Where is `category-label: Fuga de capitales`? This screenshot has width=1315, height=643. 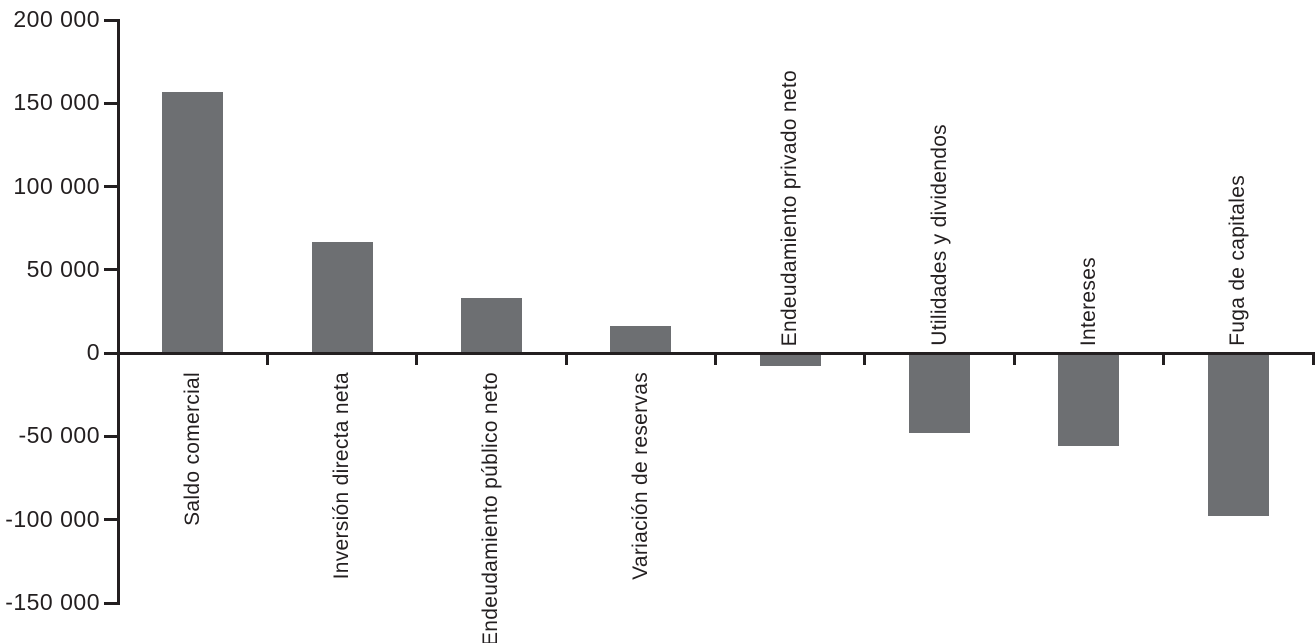
category-label: Fuga de capitales is located at coordinates (1238, 261).